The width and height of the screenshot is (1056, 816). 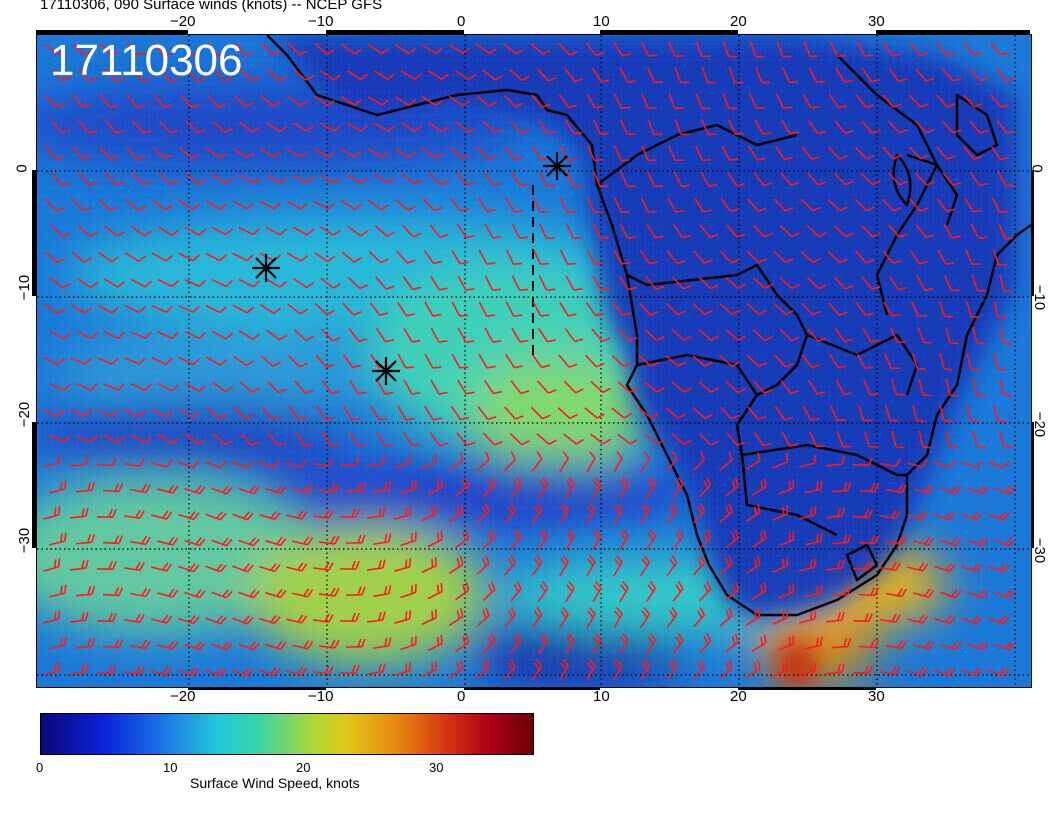 What do you see at coordinates (146, 60) in the screenshot?
I see `date-stamp: 17110306` at bounding box center [146, 60].